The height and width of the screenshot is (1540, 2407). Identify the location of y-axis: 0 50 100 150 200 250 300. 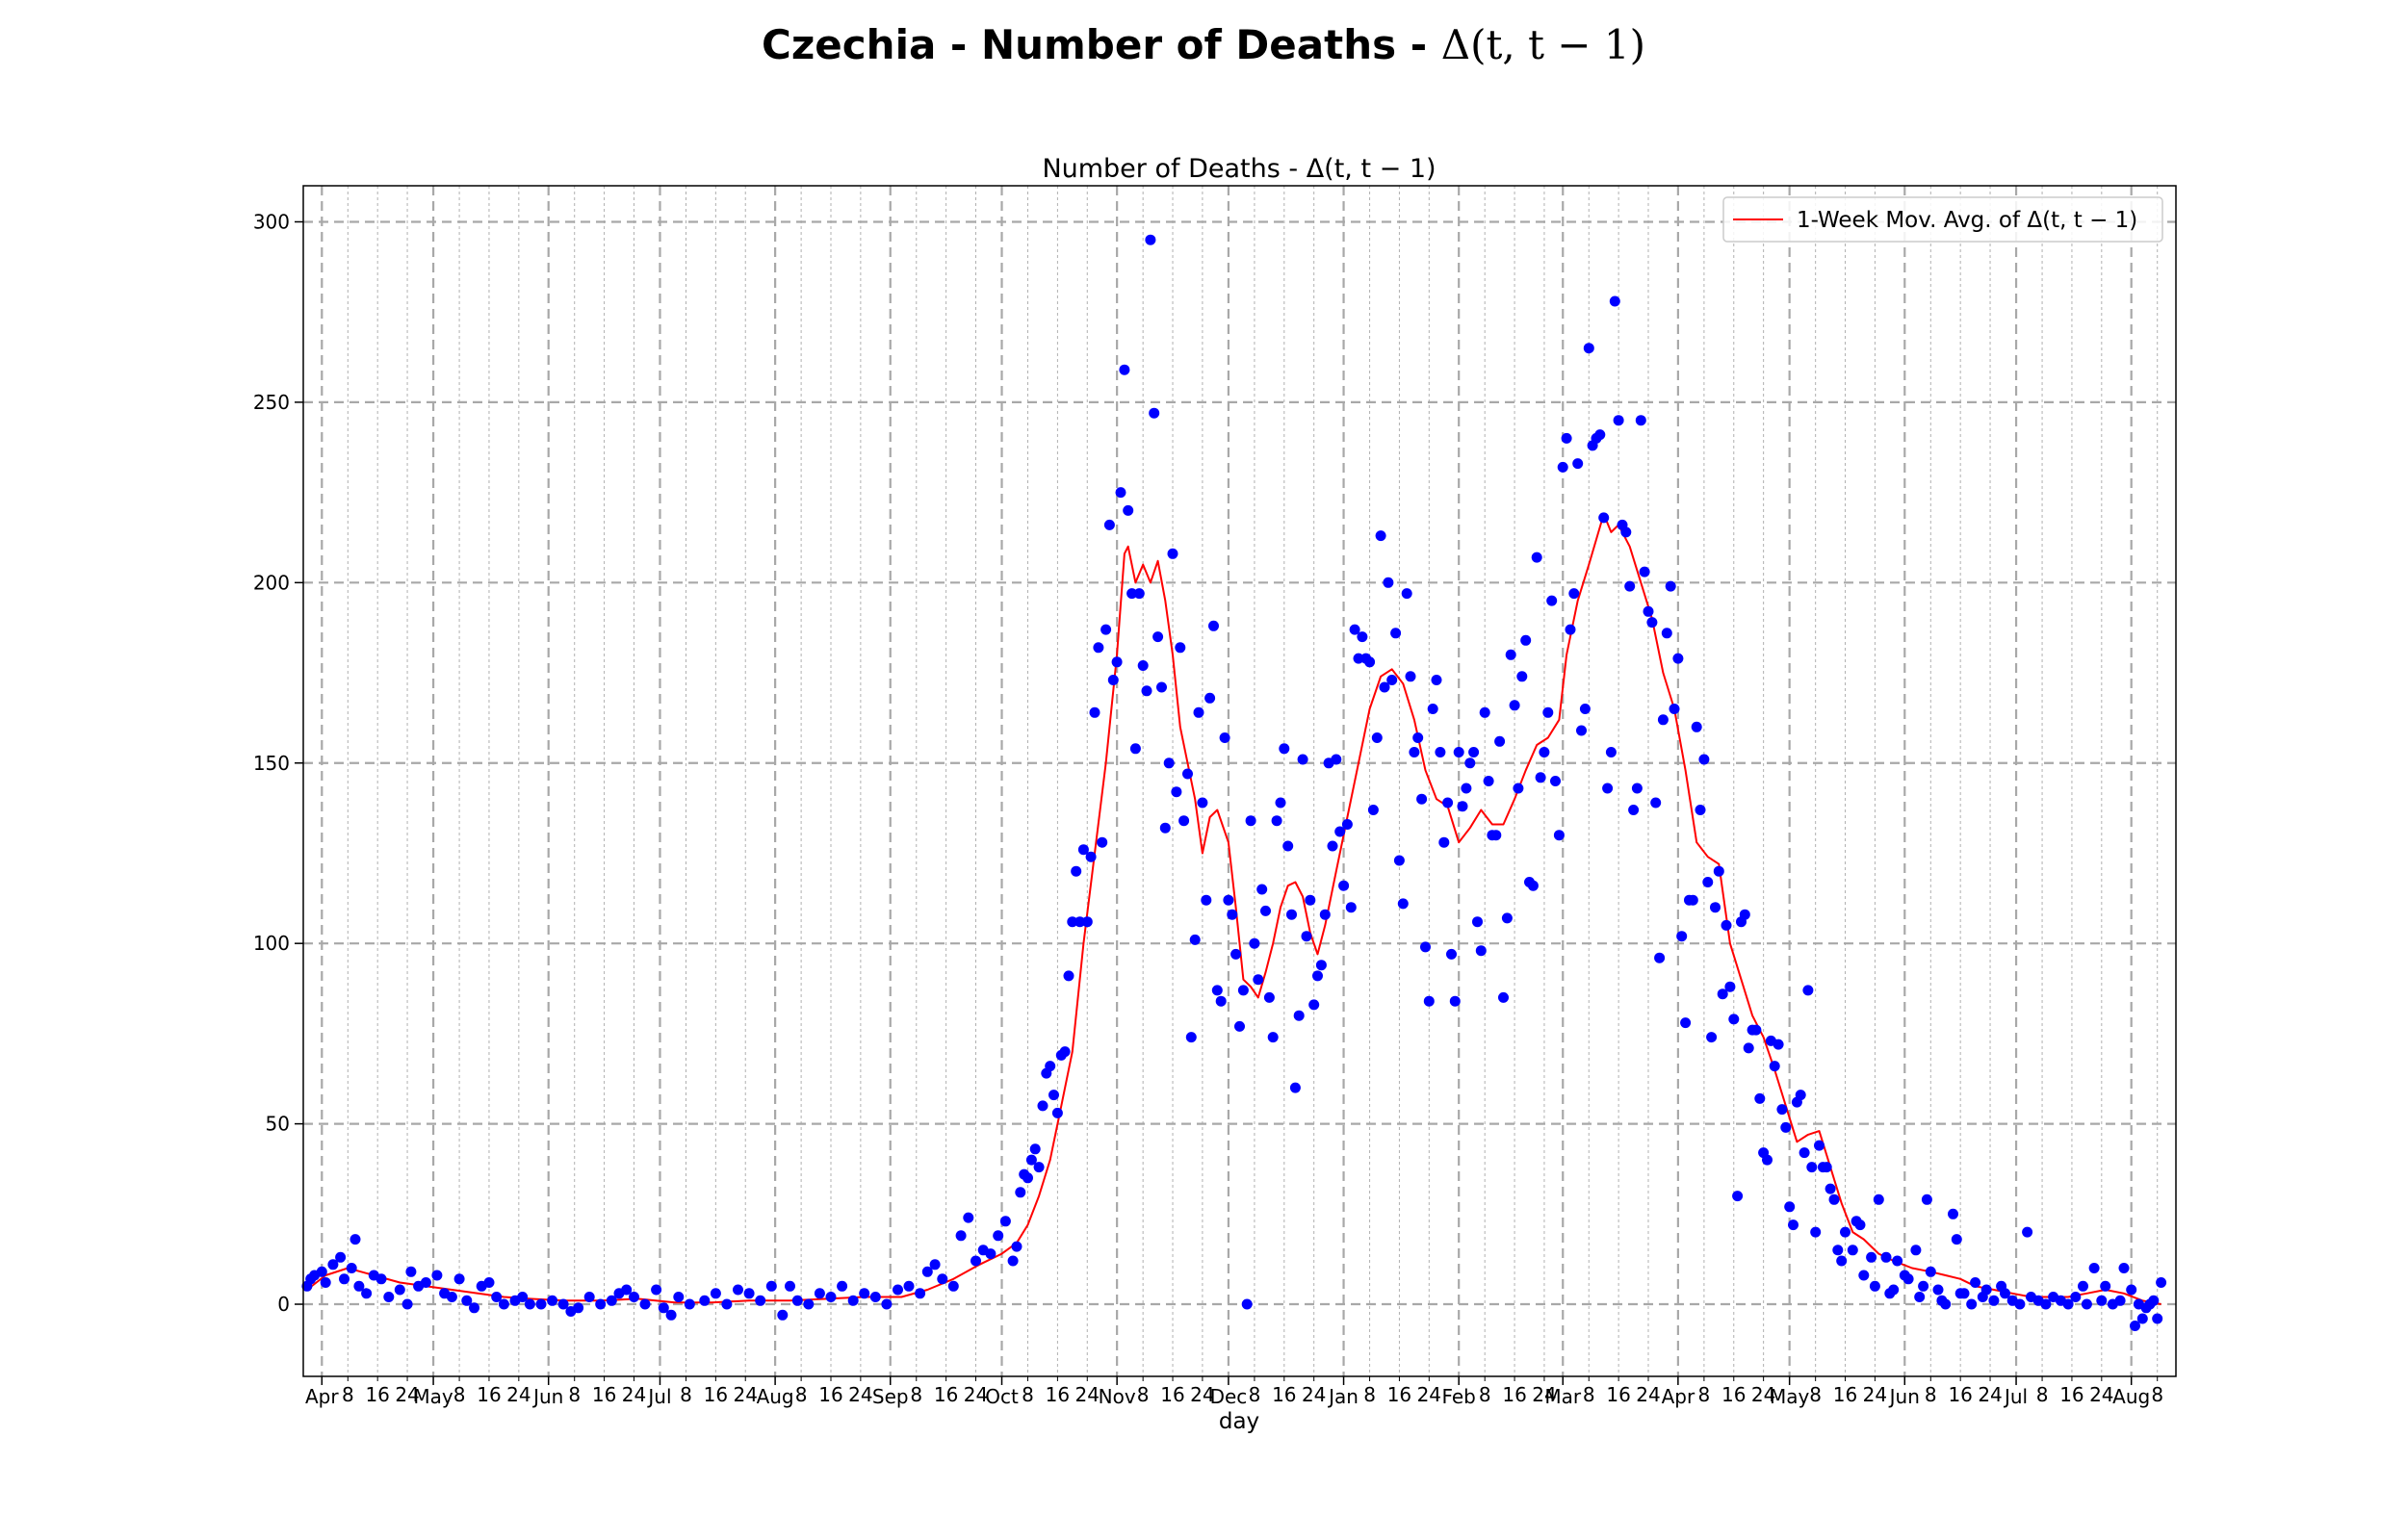
(278, 763).